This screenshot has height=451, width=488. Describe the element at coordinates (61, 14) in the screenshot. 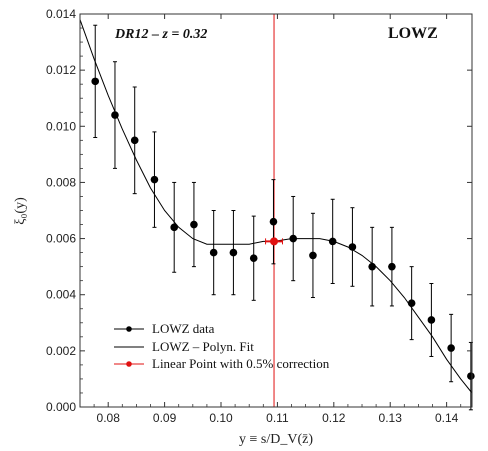

I see `y-tick-label: 0.014` at that location.